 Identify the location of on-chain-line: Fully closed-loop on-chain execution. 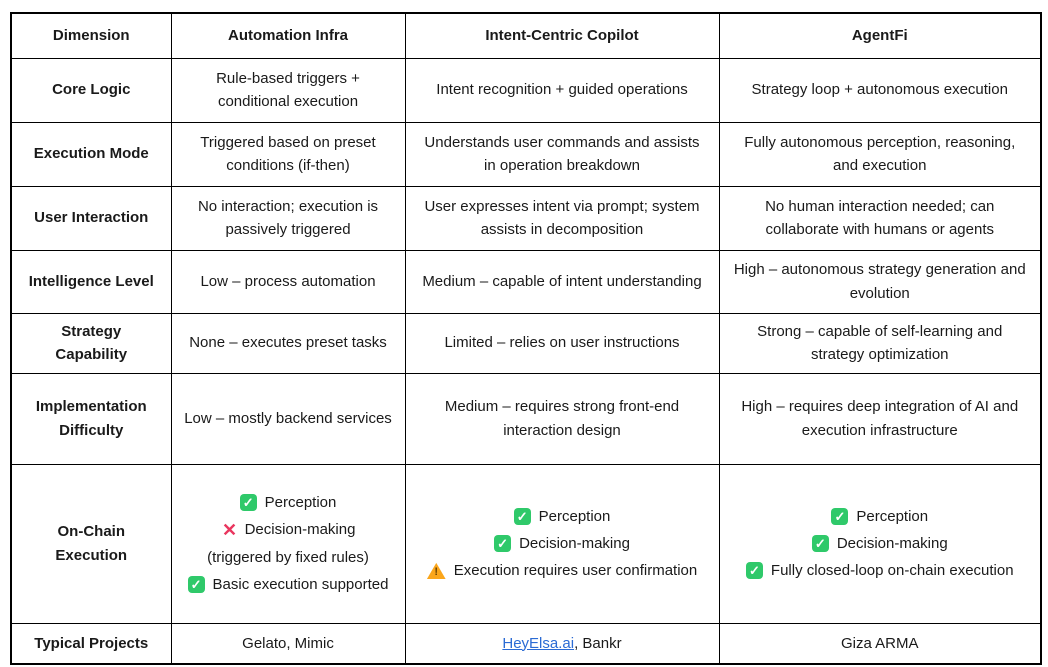
(880, 570).